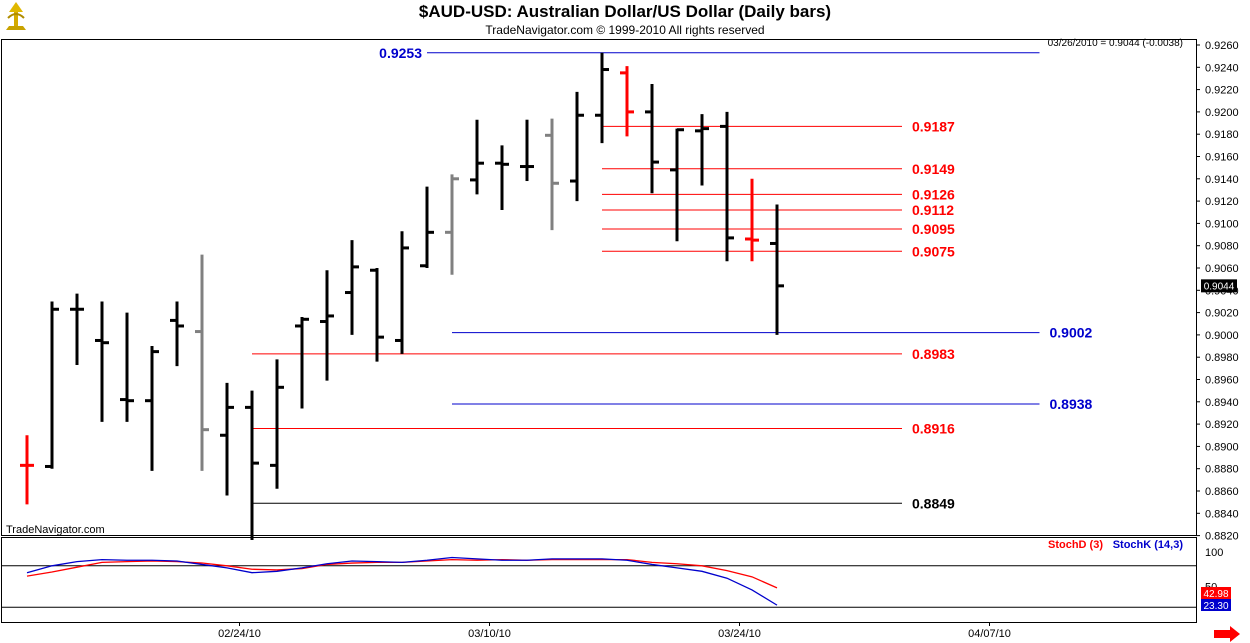 The image size is (1250, 643). I want to click on level-label: 0.9002, so click(1071, 333).